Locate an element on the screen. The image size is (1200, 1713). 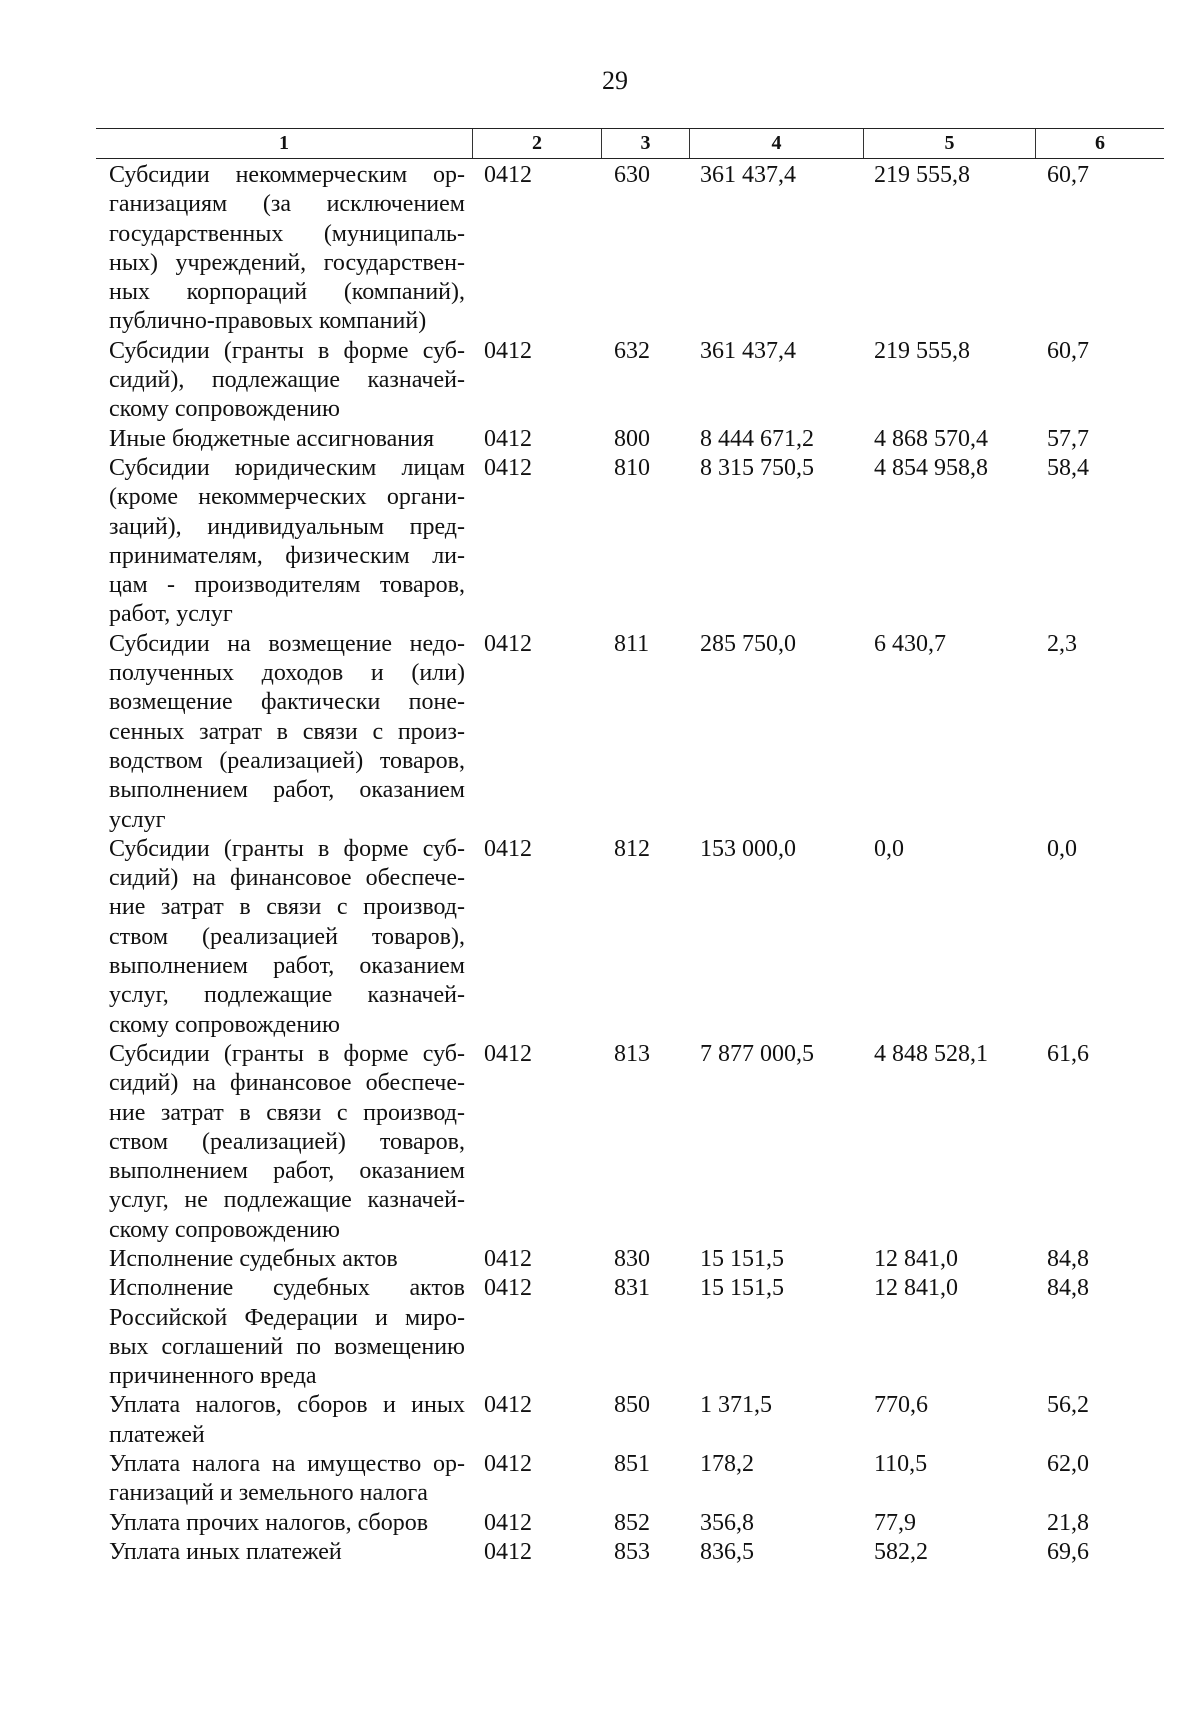
description-line: услуг is located at coordinates (137, 819).